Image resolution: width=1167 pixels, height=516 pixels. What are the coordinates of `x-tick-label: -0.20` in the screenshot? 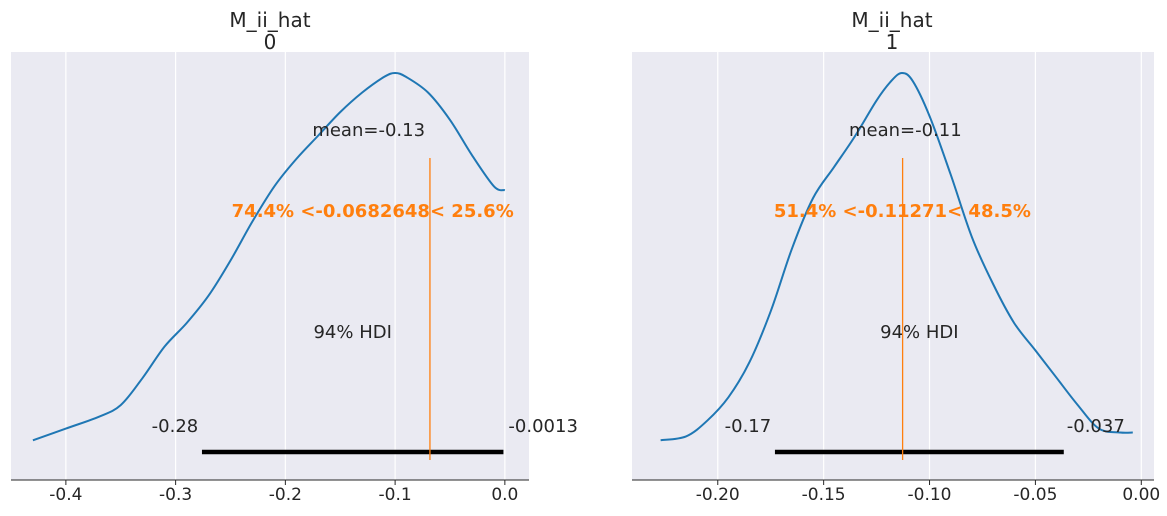 It's located at (718, 495).